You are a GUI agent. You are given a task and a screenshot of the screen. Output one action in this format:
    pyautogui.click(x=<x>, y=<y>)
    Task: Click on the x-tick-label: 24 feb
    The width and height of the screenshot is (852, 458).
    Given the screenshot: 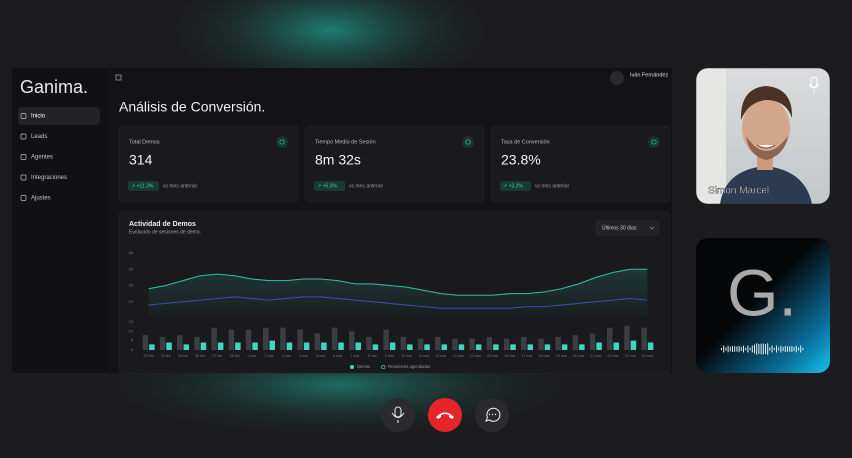 What is the action you would take?
    pyautogui.click(x=166, y=356)
    